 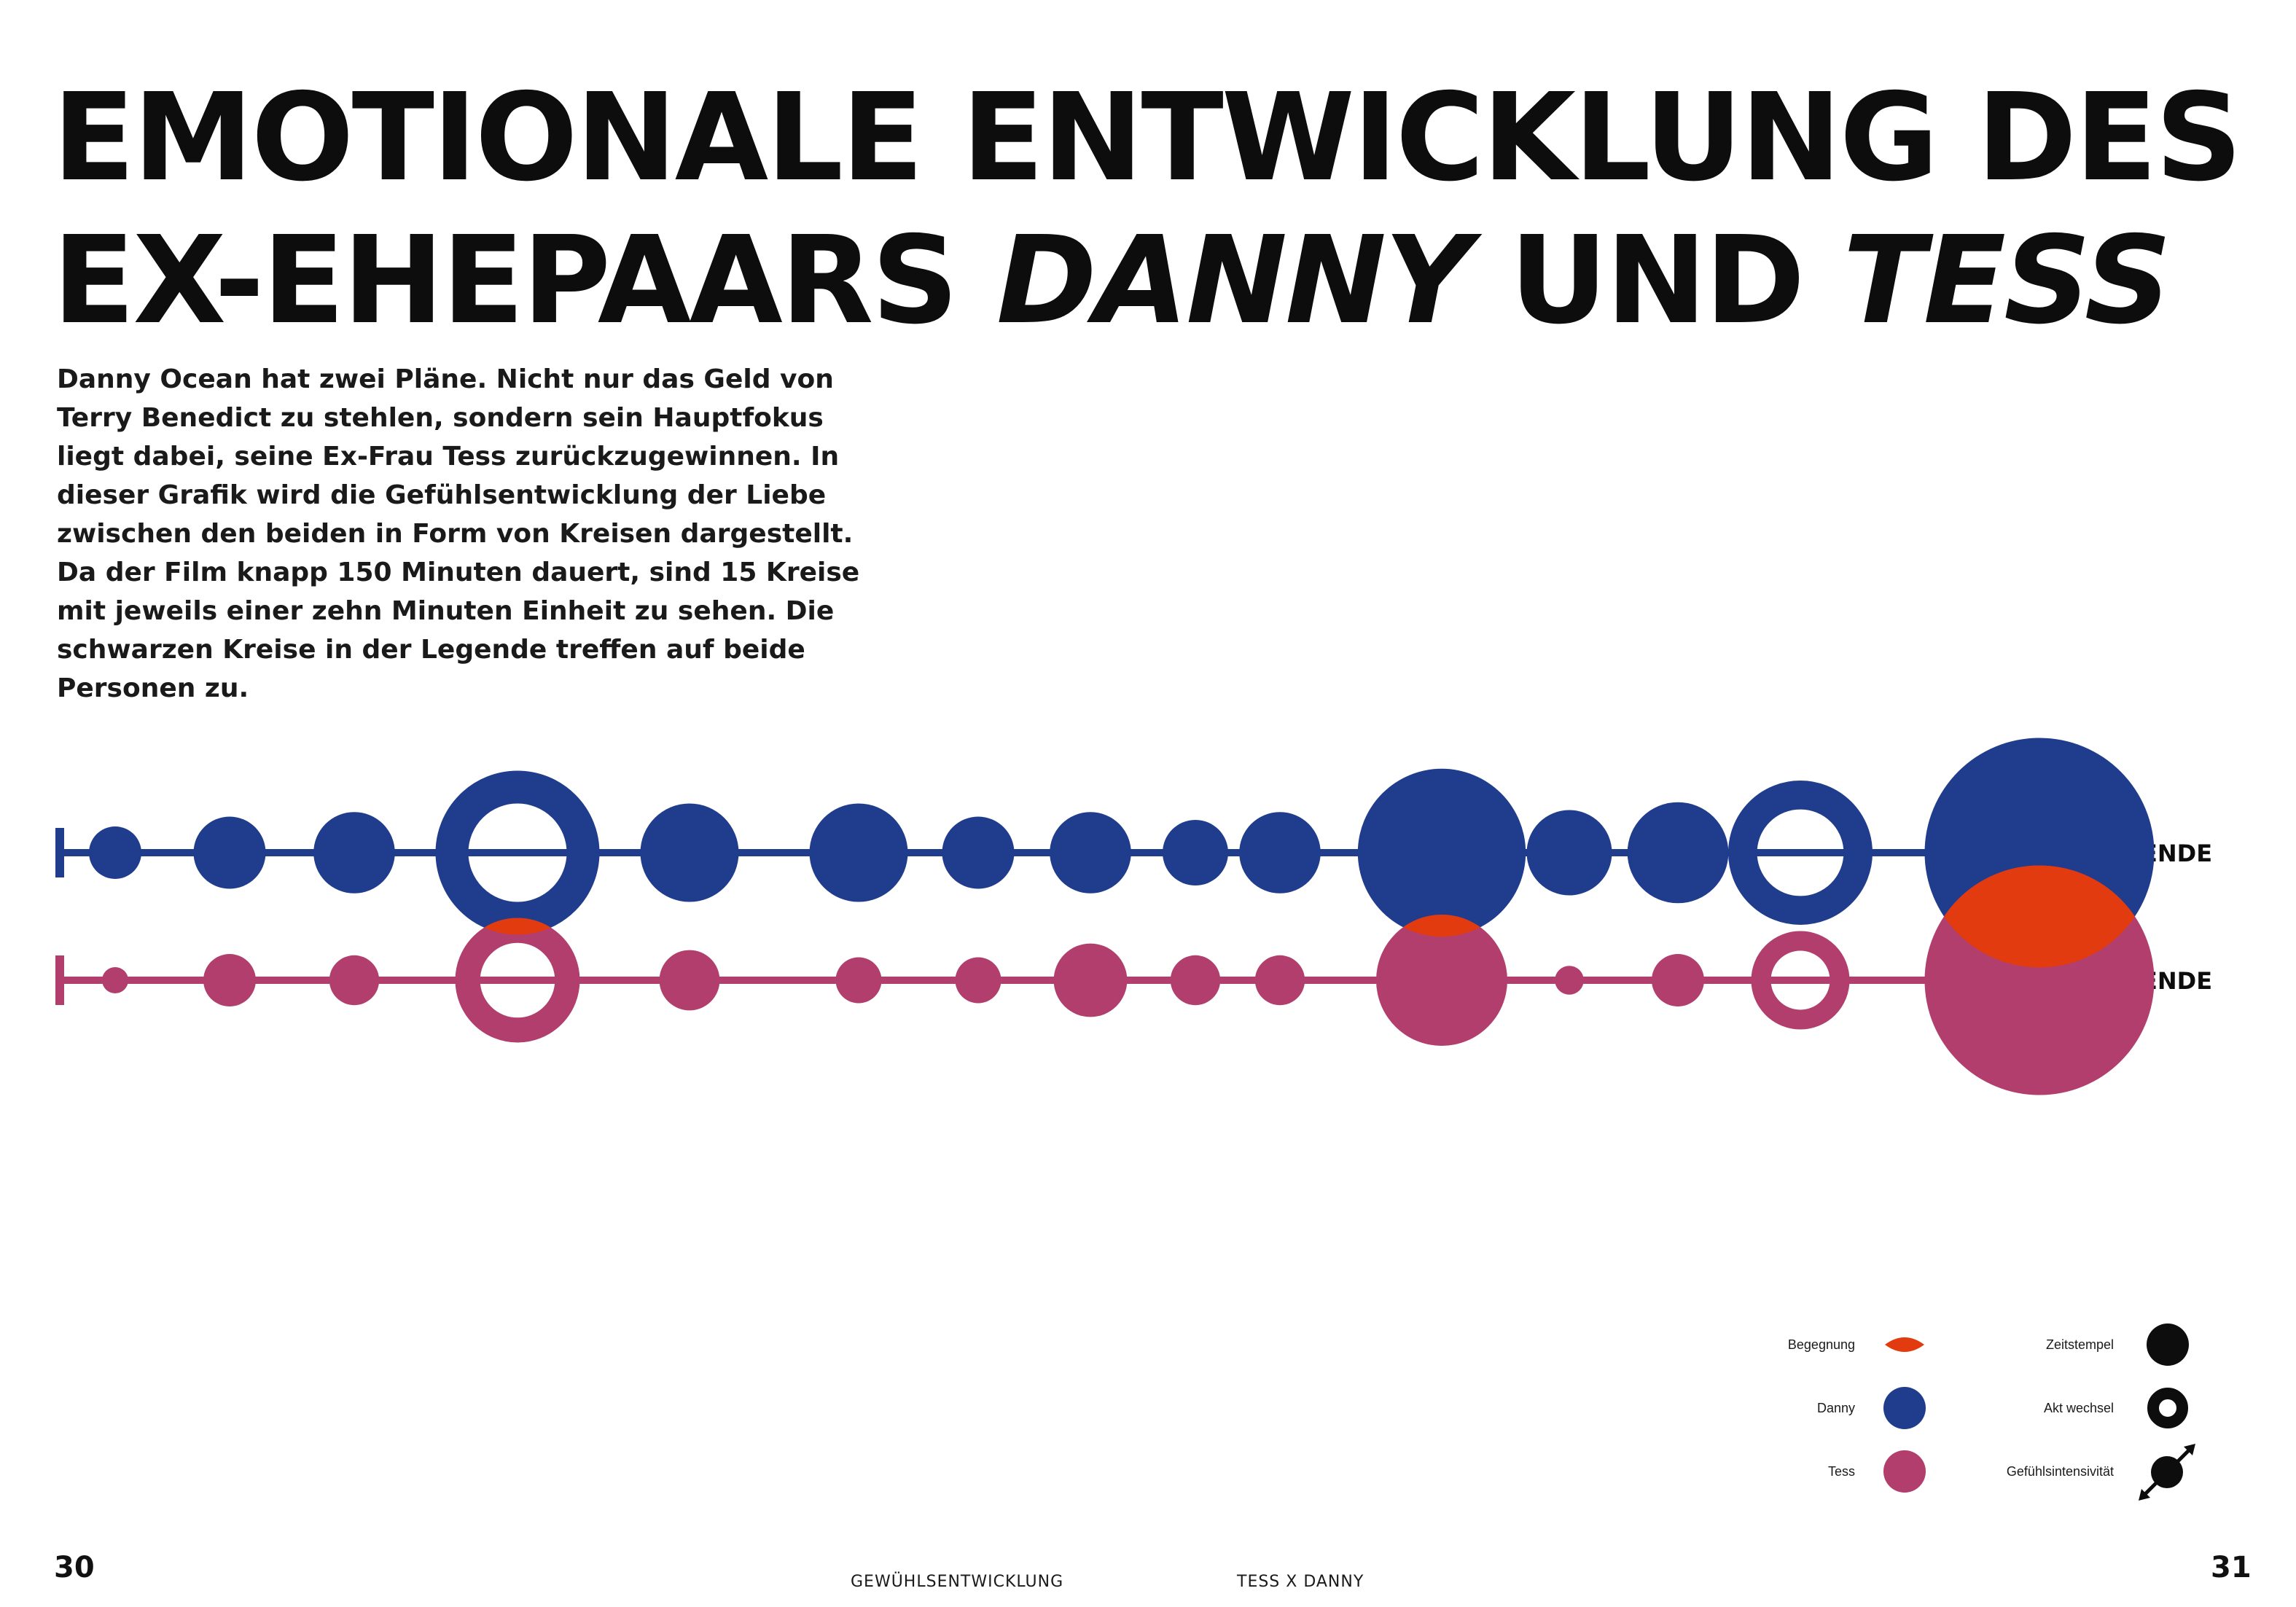 What do you see at coordinates (1905, 1408) in the screenshot?
I see `legend-danny-icon` at bounding box center [1905, 1408].